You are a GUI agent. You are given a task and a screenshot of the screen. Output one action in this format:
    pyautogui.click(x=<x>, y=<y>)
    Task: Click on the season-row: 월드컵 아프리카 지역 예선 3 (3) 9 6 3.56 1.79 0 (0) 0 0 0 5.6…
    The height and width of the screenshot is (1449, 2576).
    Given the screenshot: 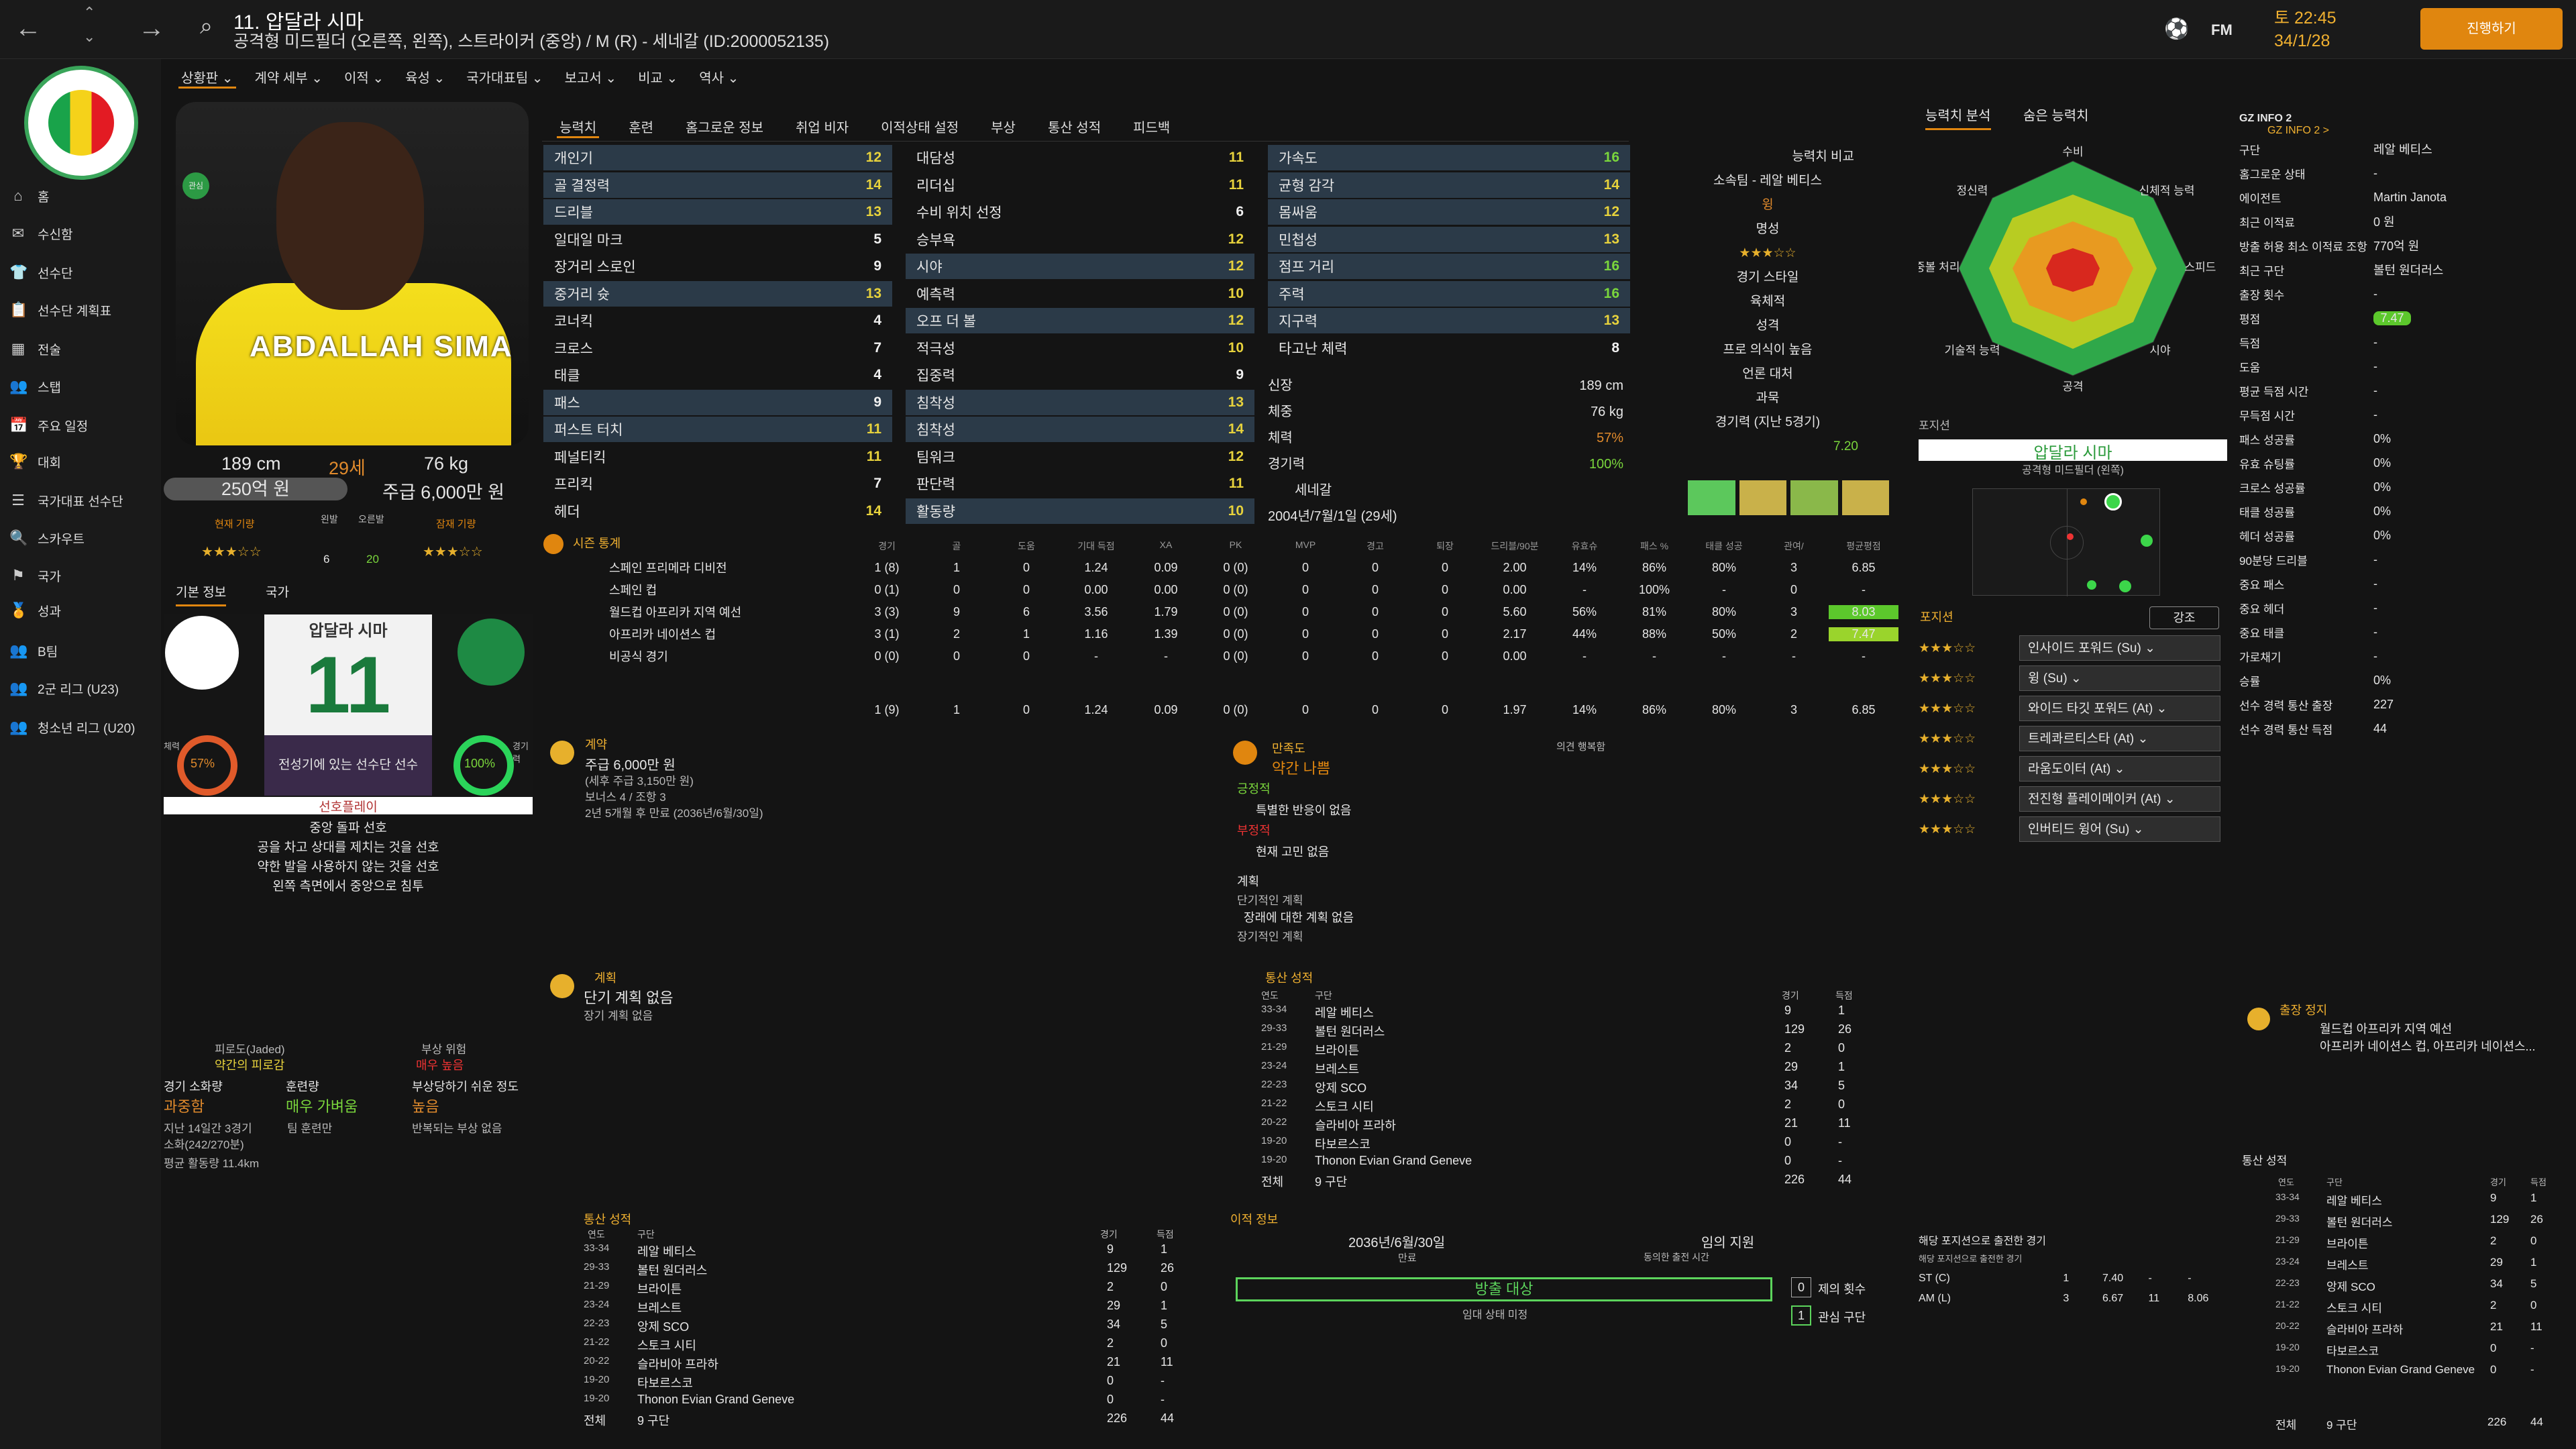 What is the action you would take?
    pyautogui.click(x=1220, y=612)
    